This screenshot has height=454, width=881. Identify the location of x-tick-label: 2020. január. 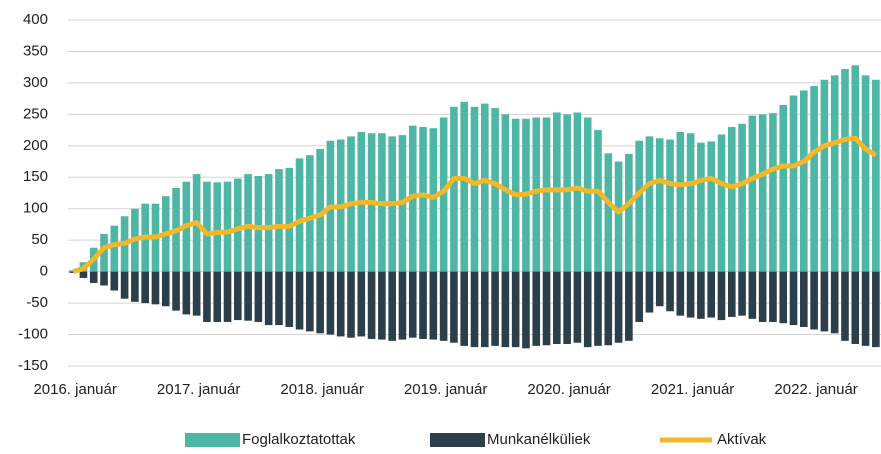
(568, 389).